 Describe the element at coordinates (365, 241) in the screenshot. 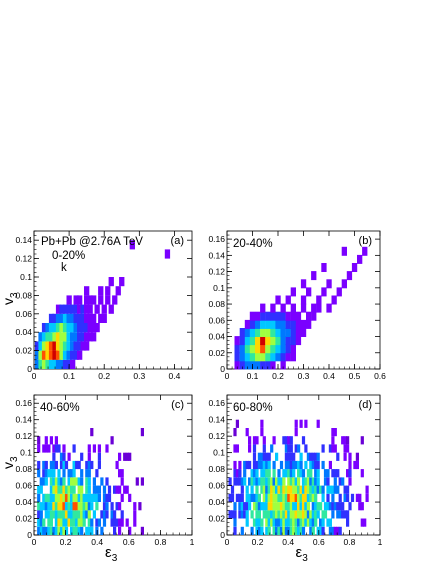

I see `panel-label: (b)` at that location.